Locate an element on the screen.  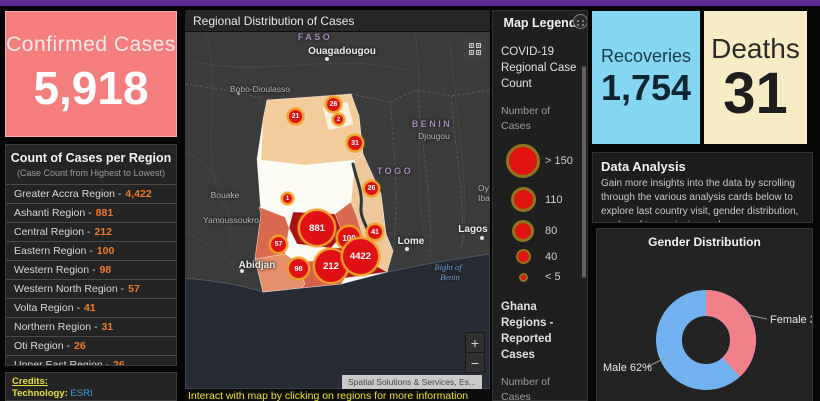
list-item-western-north: Western North Region -57 is located at coordinates (91, 288).